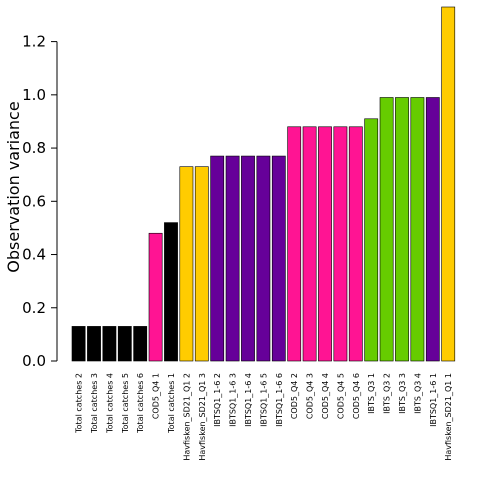 Image resolution: width=480 pixels, height=480 pixels. Describe the element at coordinates (140, 403) in the screenshot. I see `x-tick-label: Total catches 6` at that location.